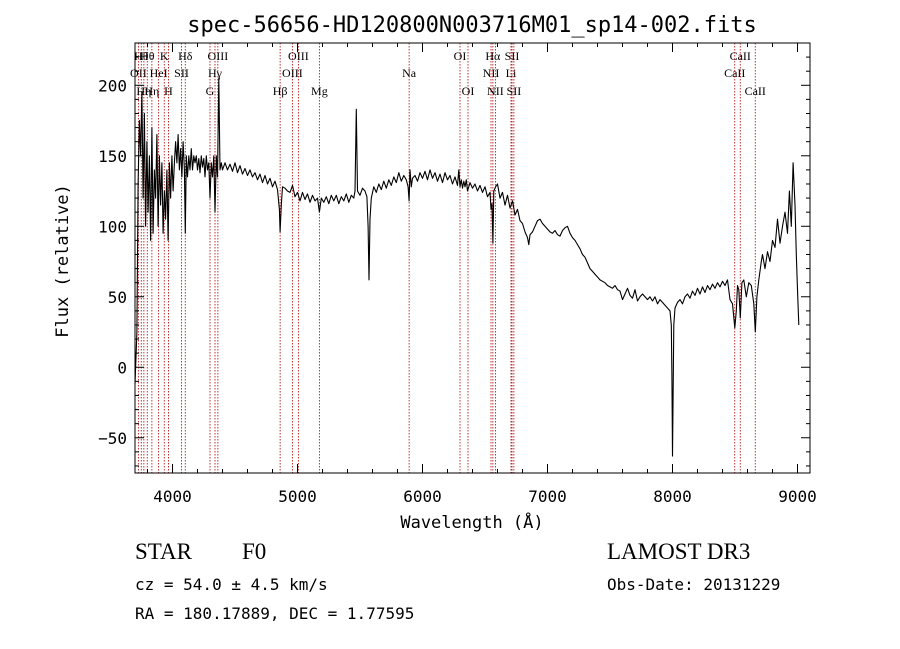  Describe the element at coordinates (319, 91) in the screenshot. I see `spectral-line-label: Mg` at that location.